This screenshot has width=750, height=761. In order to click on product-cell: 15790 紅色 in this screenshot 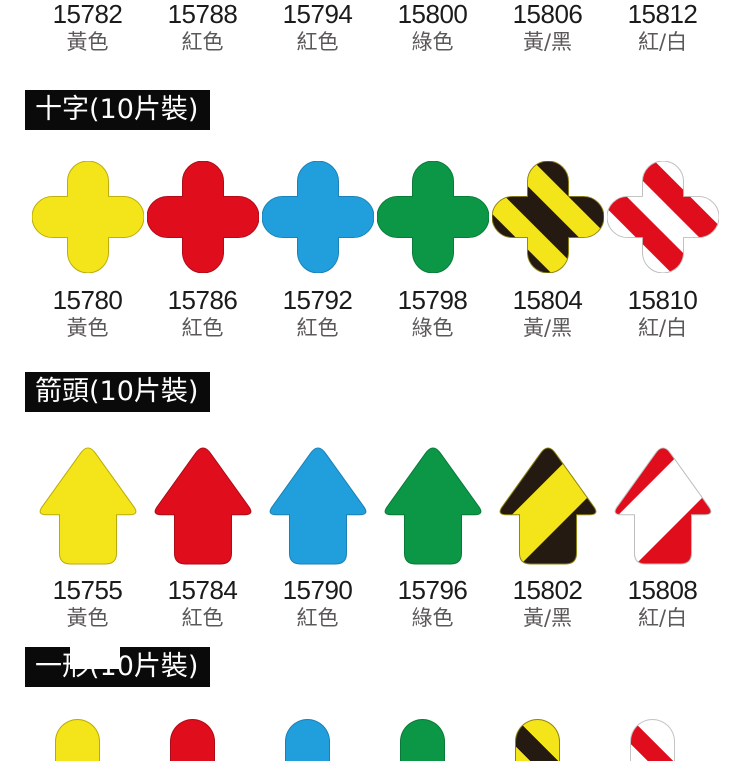, I will do `click(317, 603)`.